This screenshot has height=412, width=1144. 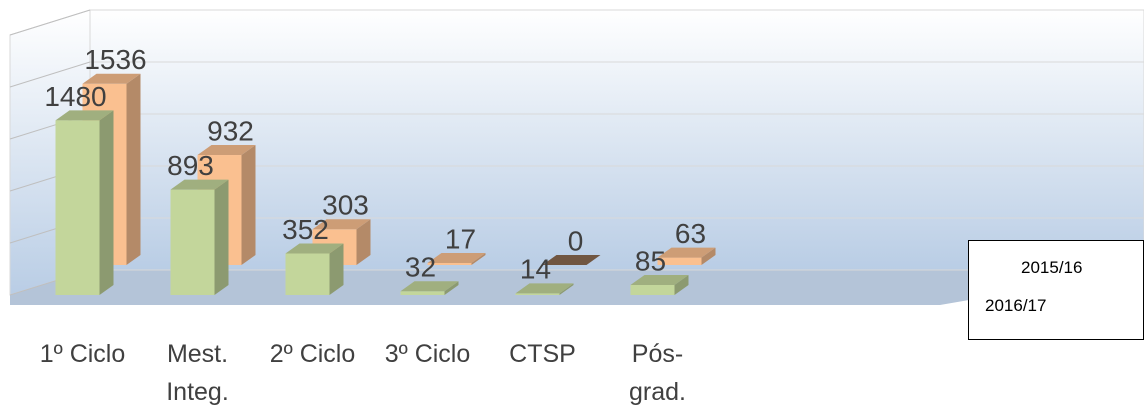 I want to click on x-tick-label: 2º Ciclo, so click(x=312, y=354).